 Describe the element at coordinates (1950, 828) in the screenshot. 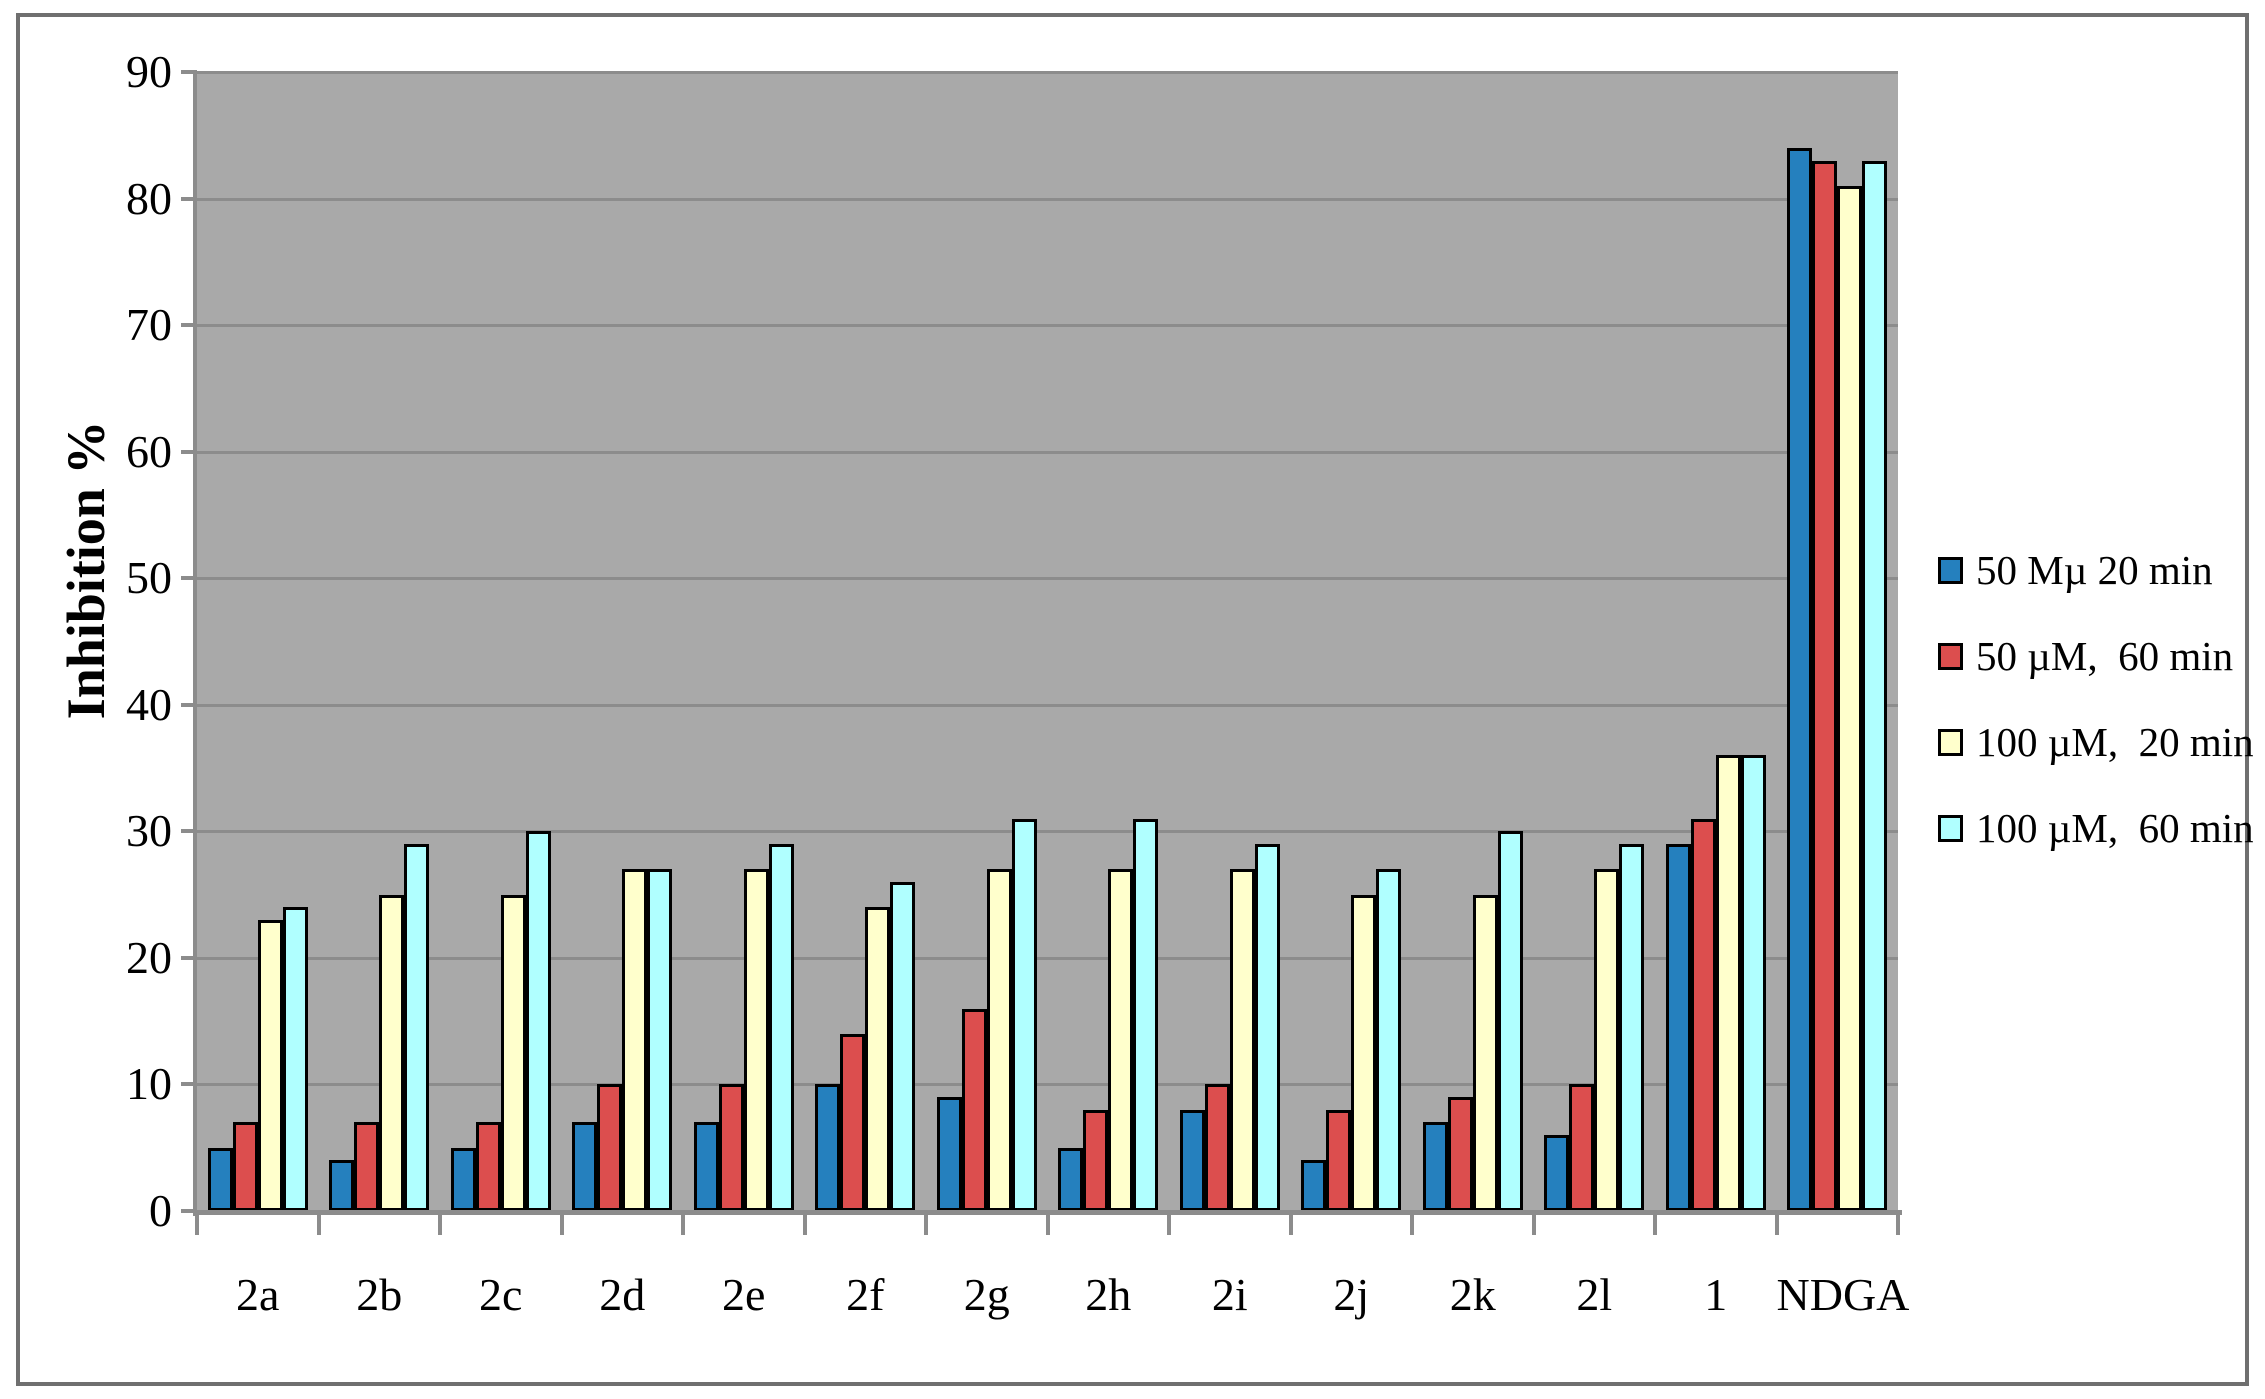

I see `legend-swatch-cyan-icon` at that location.